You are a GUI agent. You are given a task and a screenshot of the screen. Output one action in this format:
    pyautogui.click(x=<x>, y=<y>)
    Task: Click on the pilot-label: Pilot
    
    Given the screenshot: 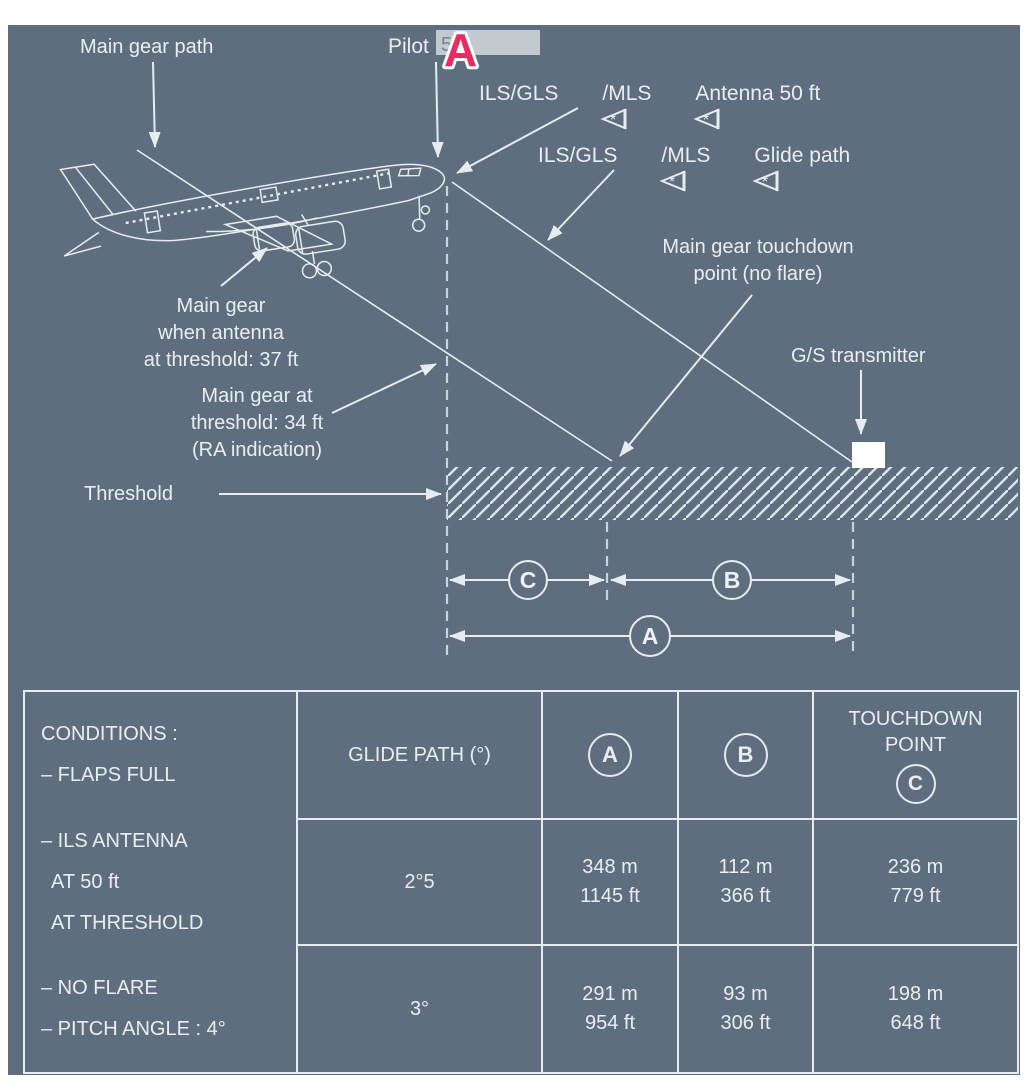 What is the action you would take?
    pyautogui.click(x=408, y=46)
    